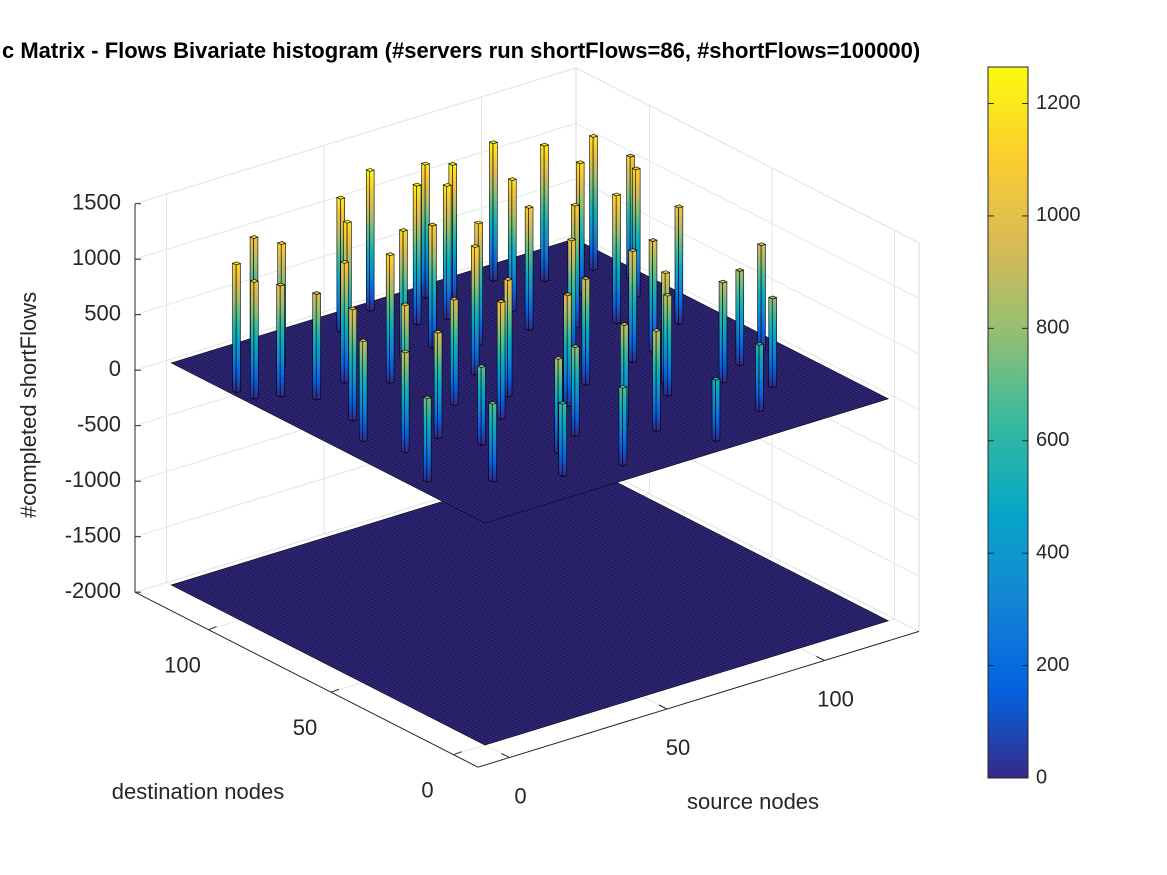 Image resolution: width=1167 pixels, height=875 pixels. Describe the element at coordinates (1052, 665) in the screenshot. I see `colorbar-tick-label: 200` at that location.